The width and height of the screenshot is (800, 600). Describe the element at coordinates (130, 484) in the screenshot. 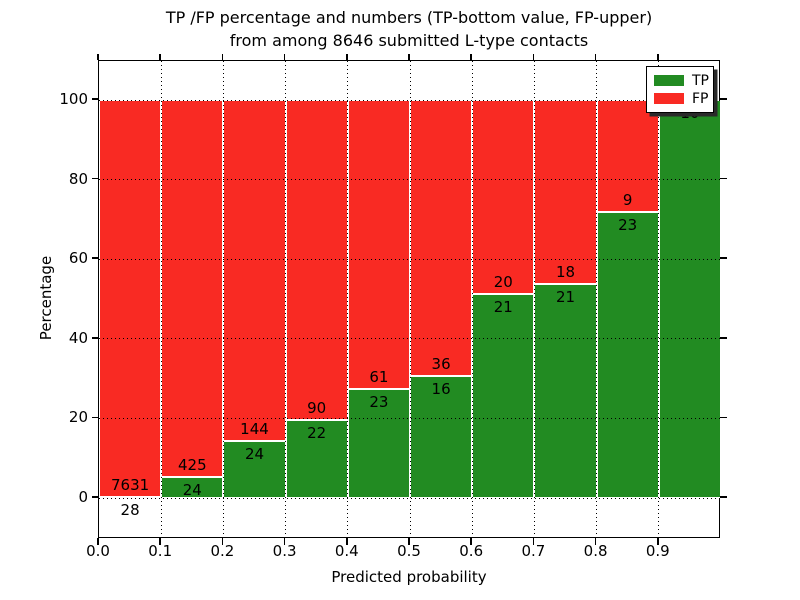

I see `fp-count-label: 7631` at that location.